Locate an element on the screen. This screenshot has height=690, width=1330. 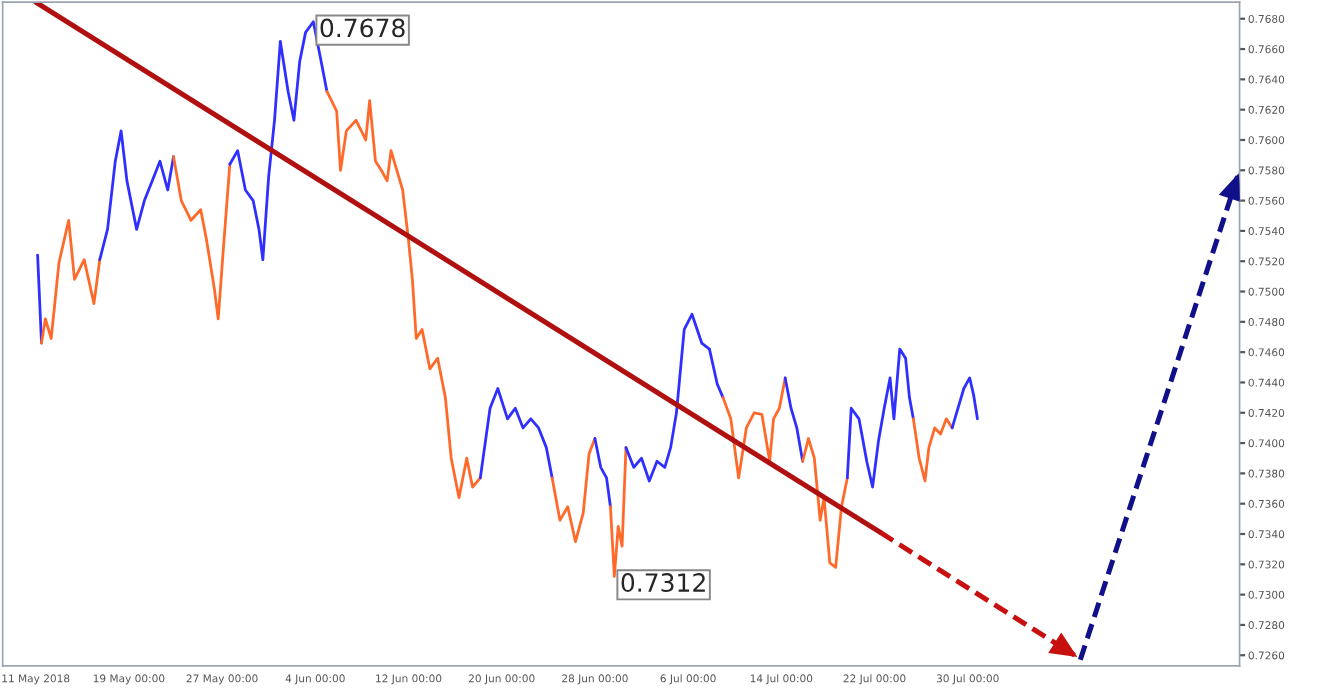
annotation: 0.7312 is located at coordinates (663, 583).